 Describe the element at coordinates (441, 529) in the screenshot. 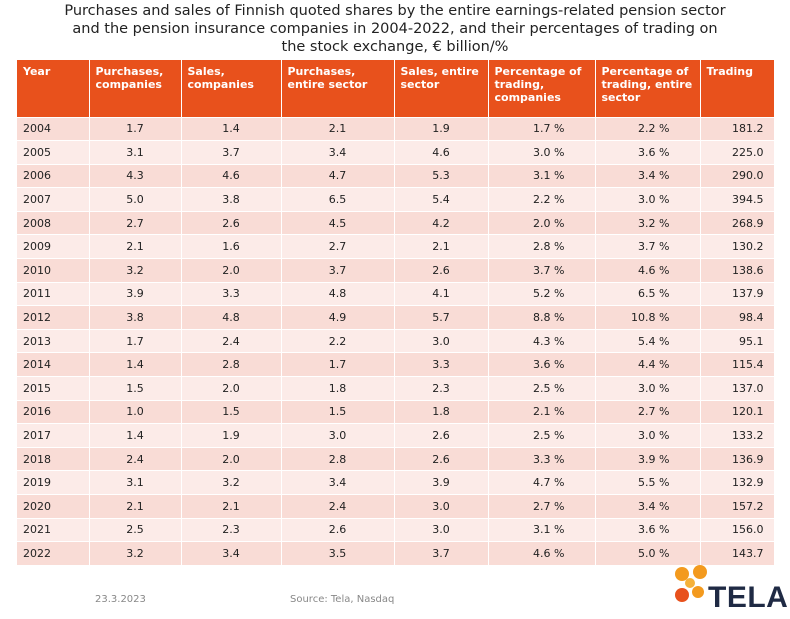

I see `table-cell: 3.0` at that location.